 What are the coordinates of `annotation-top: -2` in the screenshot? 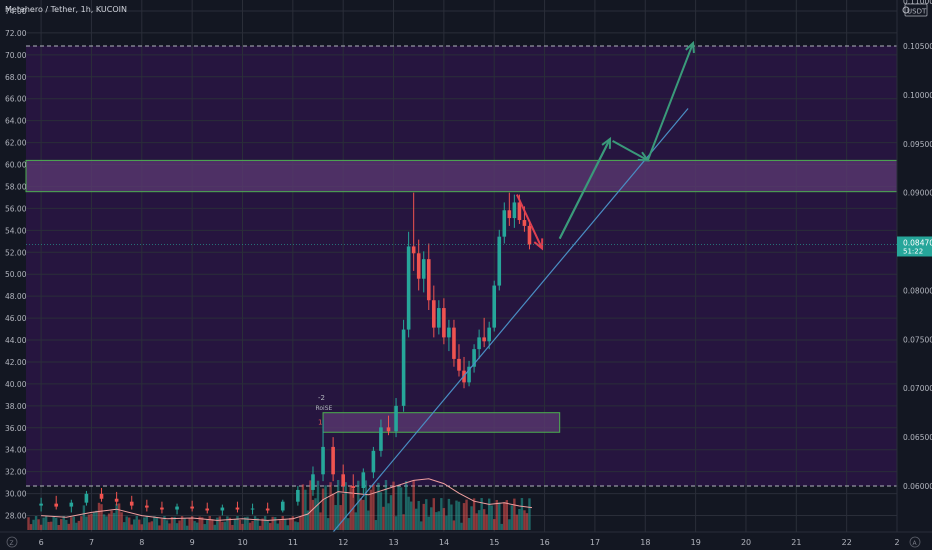 It's located at (321, 398).